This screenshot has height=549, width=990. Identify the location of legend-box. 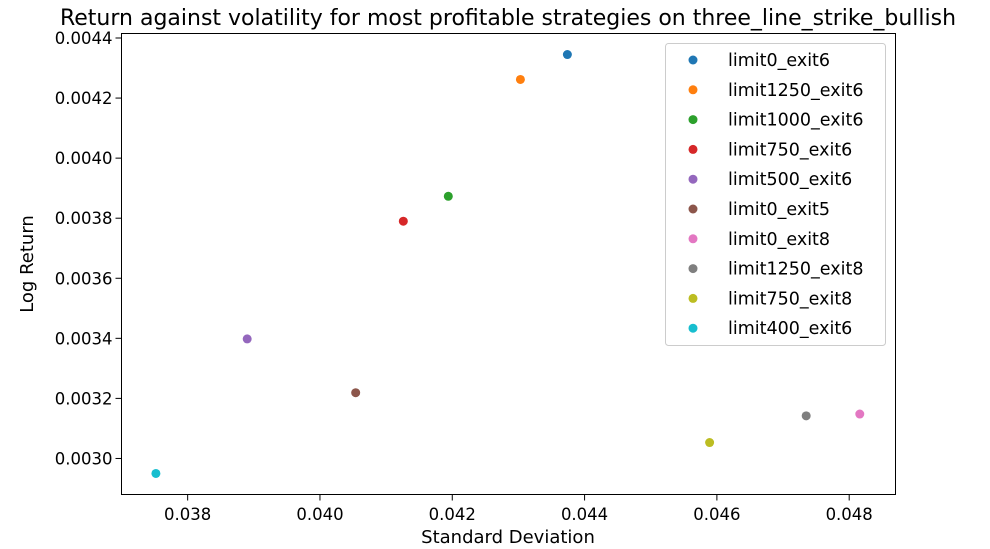
(775, 194).